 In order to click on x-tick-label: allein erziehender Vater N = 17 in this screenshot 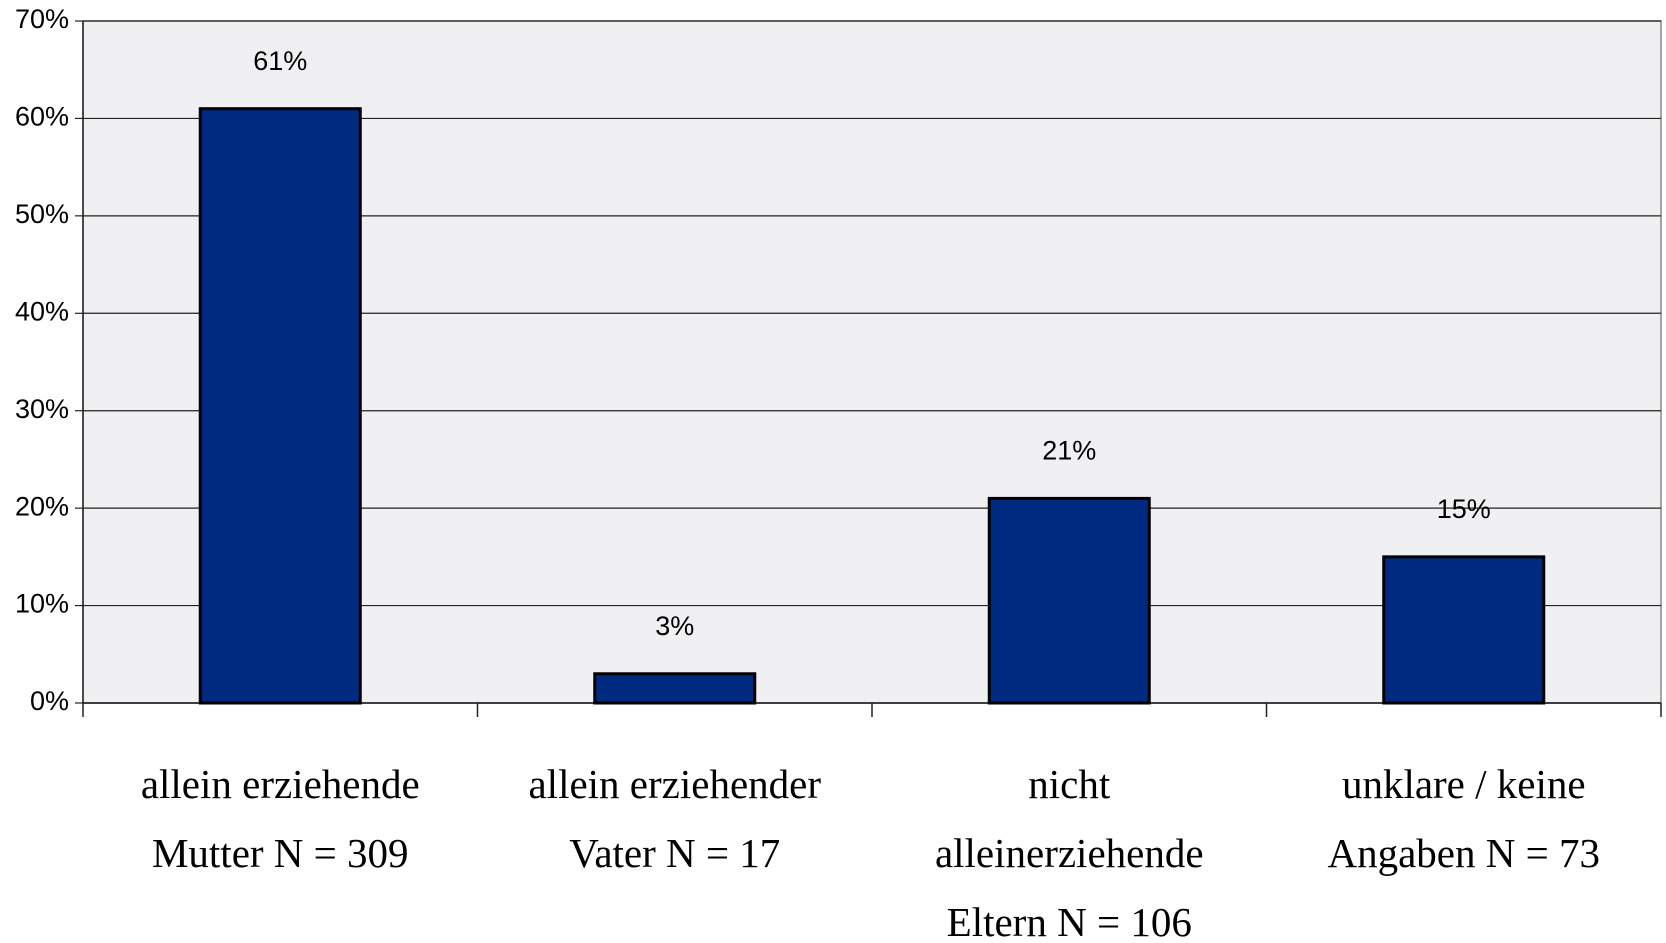, I will do `click(674, 818)`.